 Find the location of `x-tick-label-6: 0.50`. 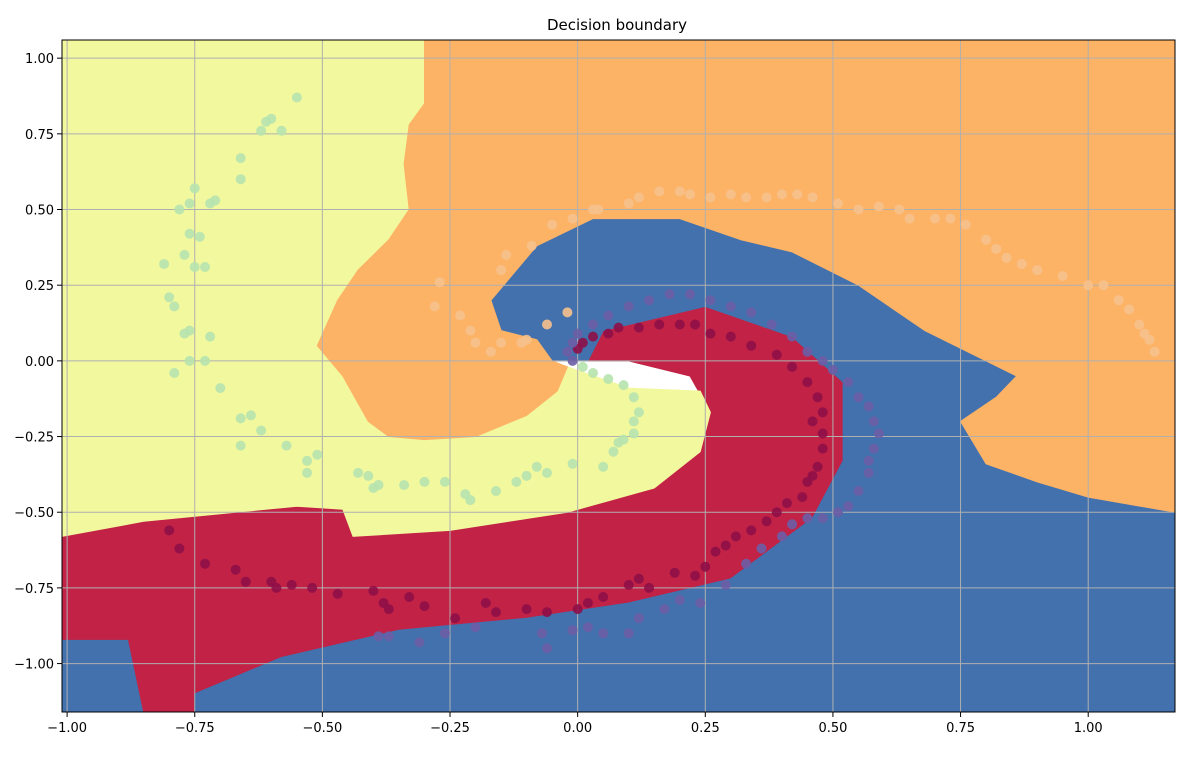

x-tick-label-6: 0.50 is located at coordinates (832, 728).